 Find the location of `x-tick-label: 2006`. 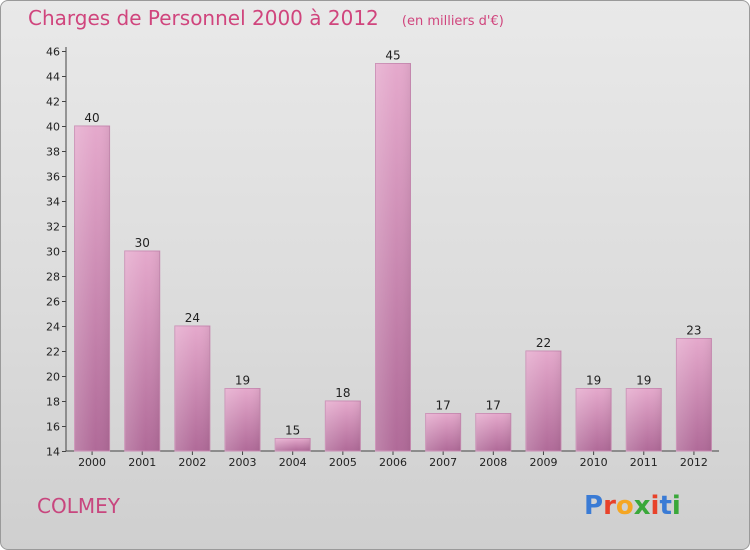

x-tick-label: 2006 is located at coordinates (393, 462).